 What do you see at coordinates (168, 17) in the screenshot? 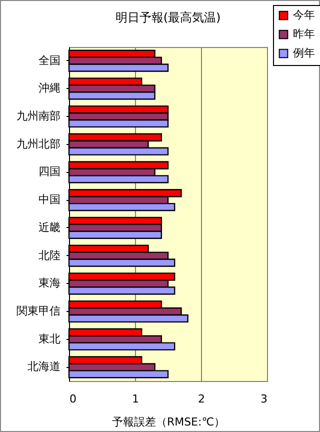
I see `chart-title: 明日予報(最高気温)` at bounding box center [168, 17].